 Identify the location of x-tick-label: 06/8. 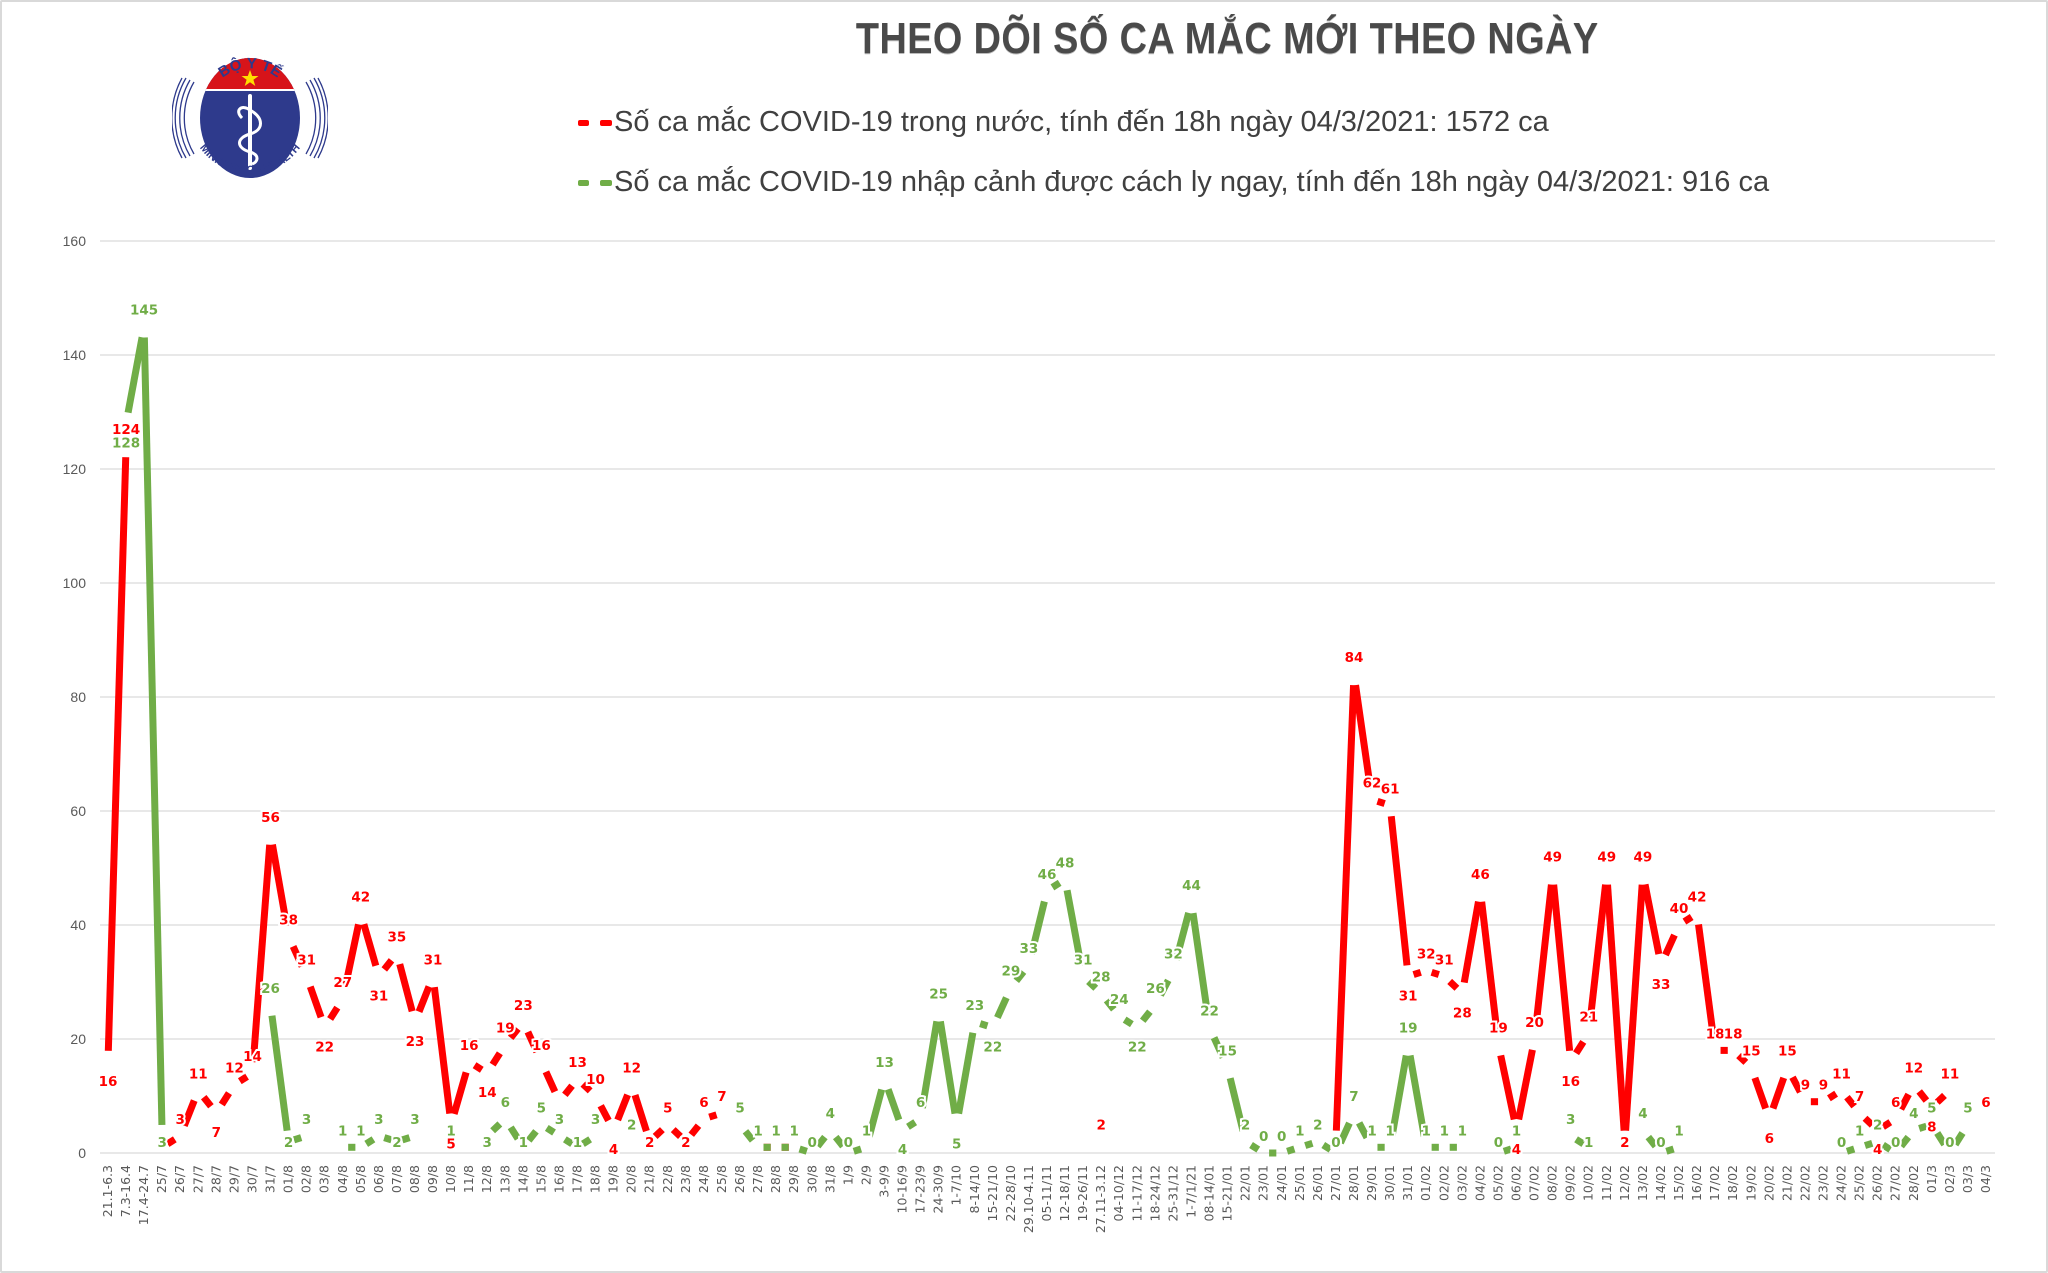
(378, 1179).